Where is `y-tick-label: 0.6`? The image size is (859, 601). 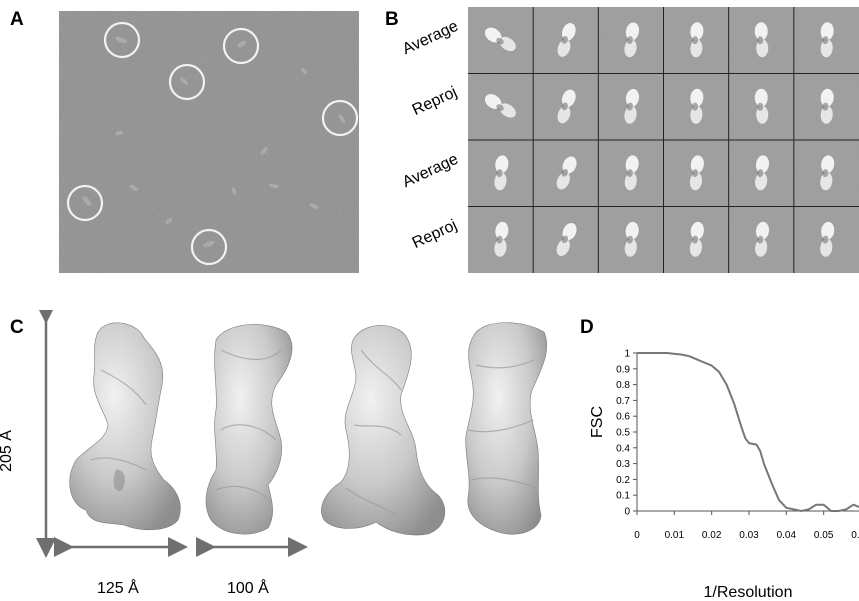 y-tick-label: 0.6 is located at coordinates (623, 417).